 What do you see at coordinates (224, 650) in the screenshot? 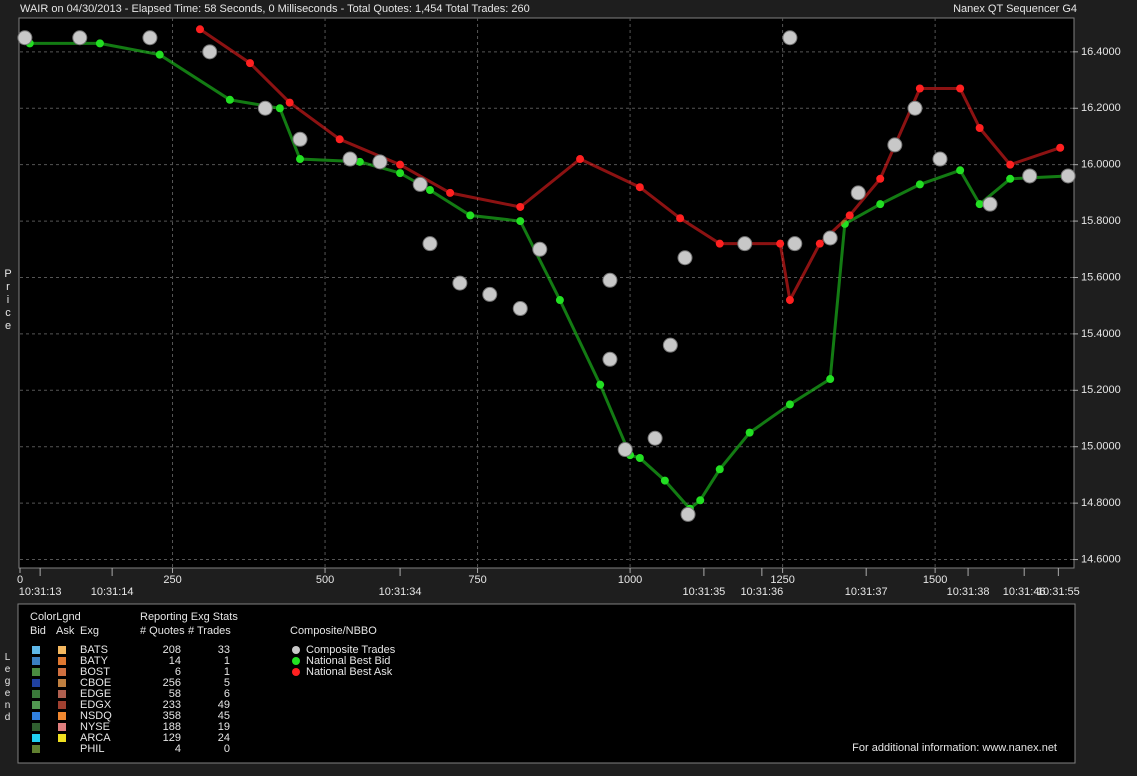
I see `trade-count: 33` at bounding box center [224, 650].